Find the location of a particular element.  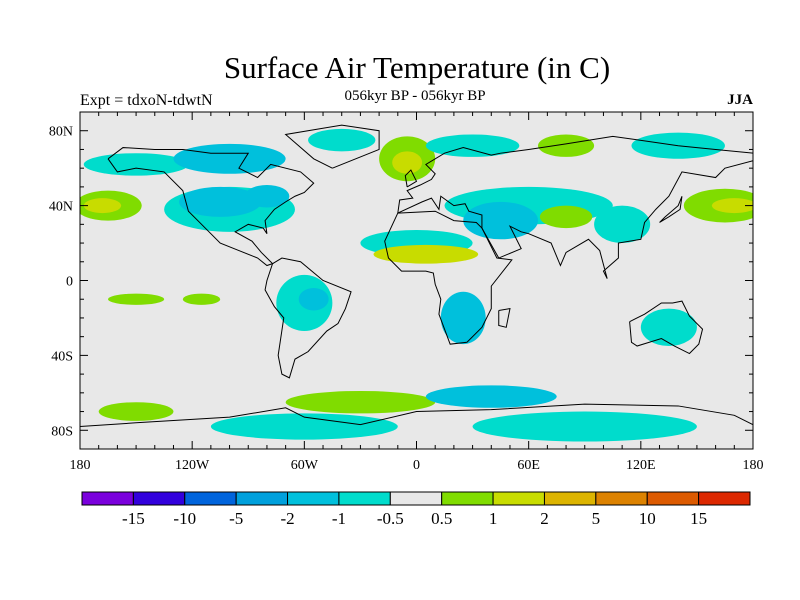

colorbar-label: 0.5 is located at coordinates (441, 518).